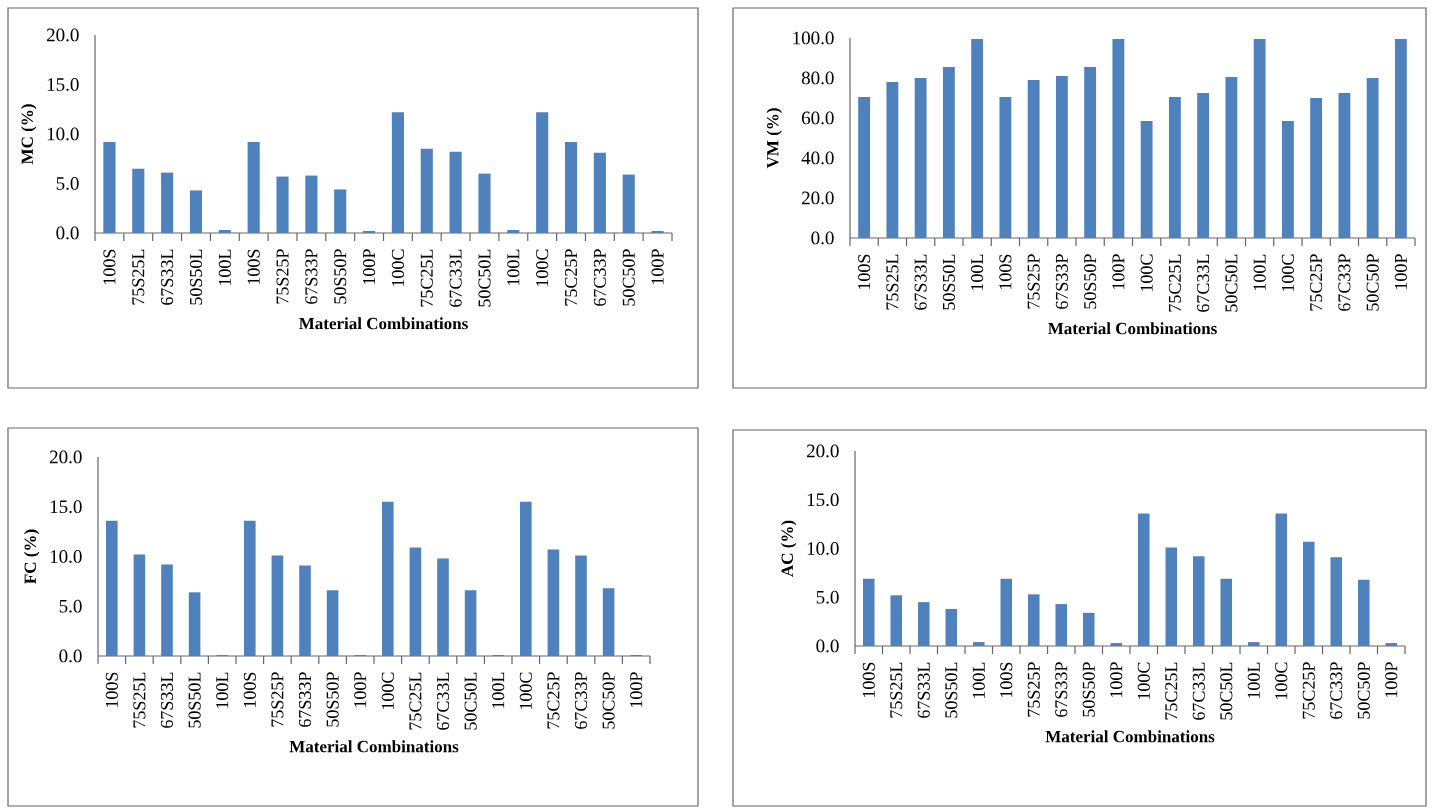  What do you see at coordinates (29, 134) in the screenshot?
I see `y-axis-title: MC (%)` at bounding box center [29, 134].